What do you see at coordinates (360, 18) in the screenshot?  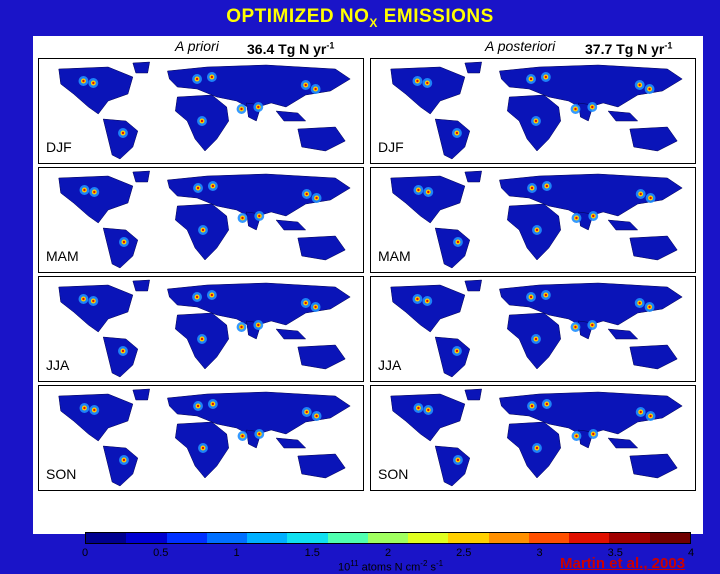 I see `slide-title: OPTIMIZED NOX EMISSIONS` at bounding box center [360, 18].